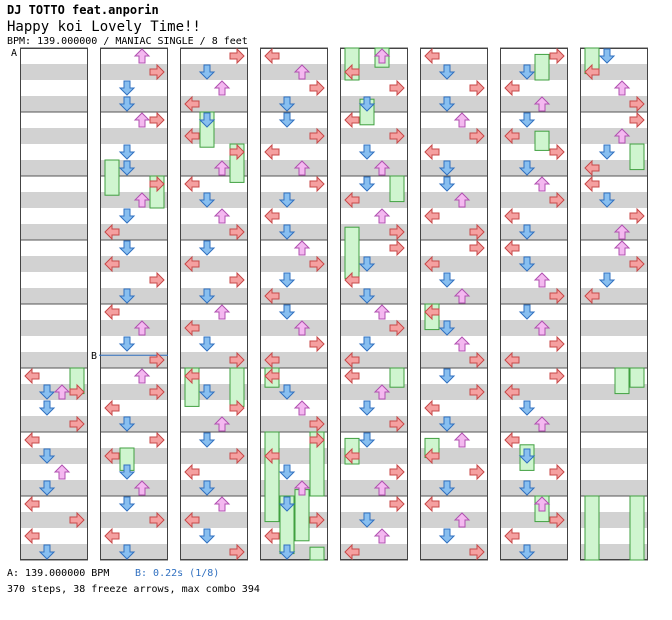 The image size is (672, 620). Describe the element at coordinates (177, 573) in the screenshot. I see `bpm-legend-b: B: 0.22s (1/8)` at that location.